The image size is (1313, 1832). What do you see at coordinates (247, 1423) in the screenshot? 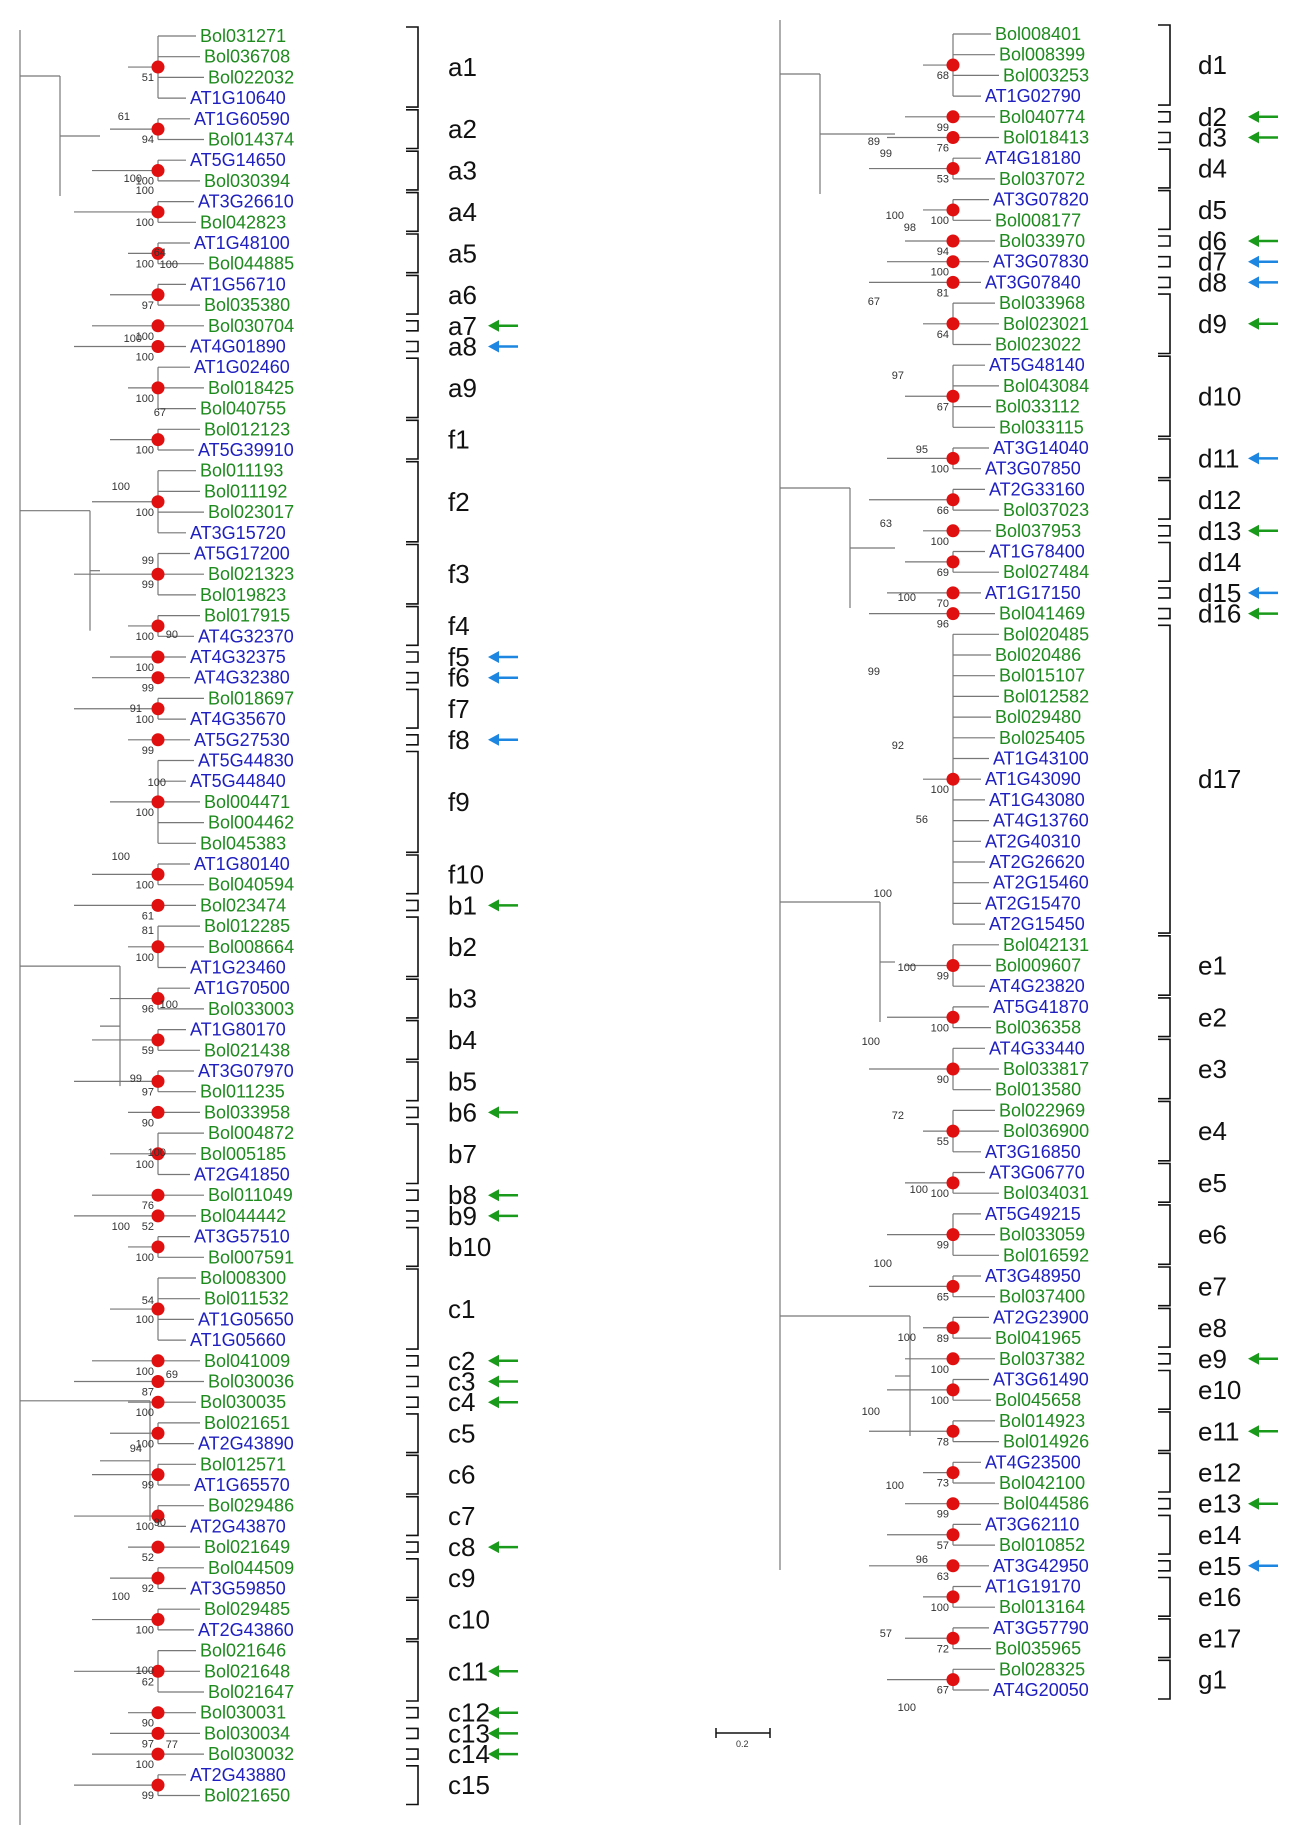
I see `taxon-label: Bol021651` at bounding box center [247, 1423].